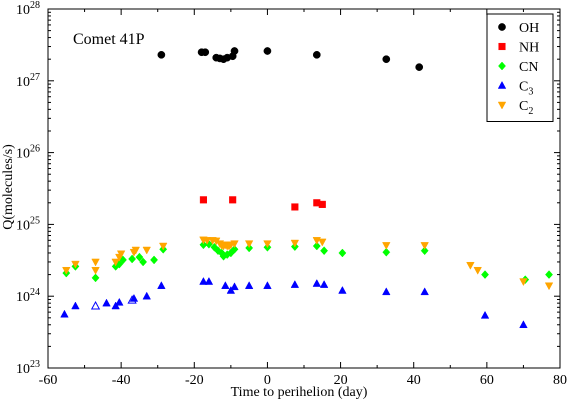  Describe the element at coordinates (502, 46) in the screenshot. I see `legend-marker-nh` at that location.